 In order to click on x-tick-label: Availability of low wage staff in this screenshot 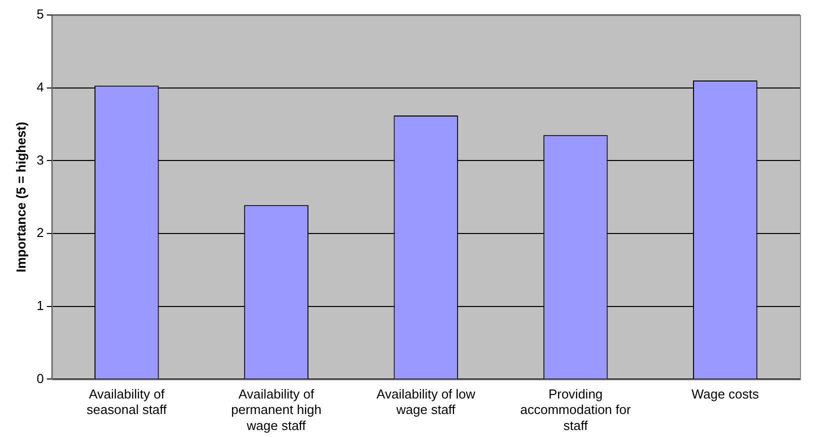, I will do `click(426, 402)`.